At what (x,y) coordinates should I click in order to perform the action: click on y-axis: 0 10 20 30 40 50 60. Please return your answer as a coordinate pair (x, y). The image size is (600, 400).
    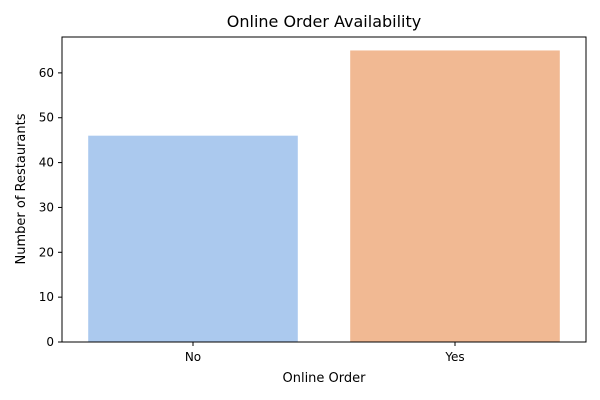
    Looking at the image, I should click on (50, 207).